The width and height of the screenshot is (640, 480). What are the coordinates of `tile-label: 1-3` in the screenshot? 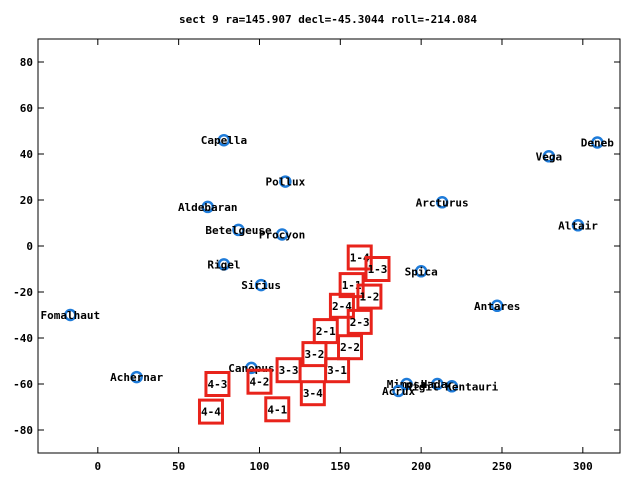 It's located at (378, 269).